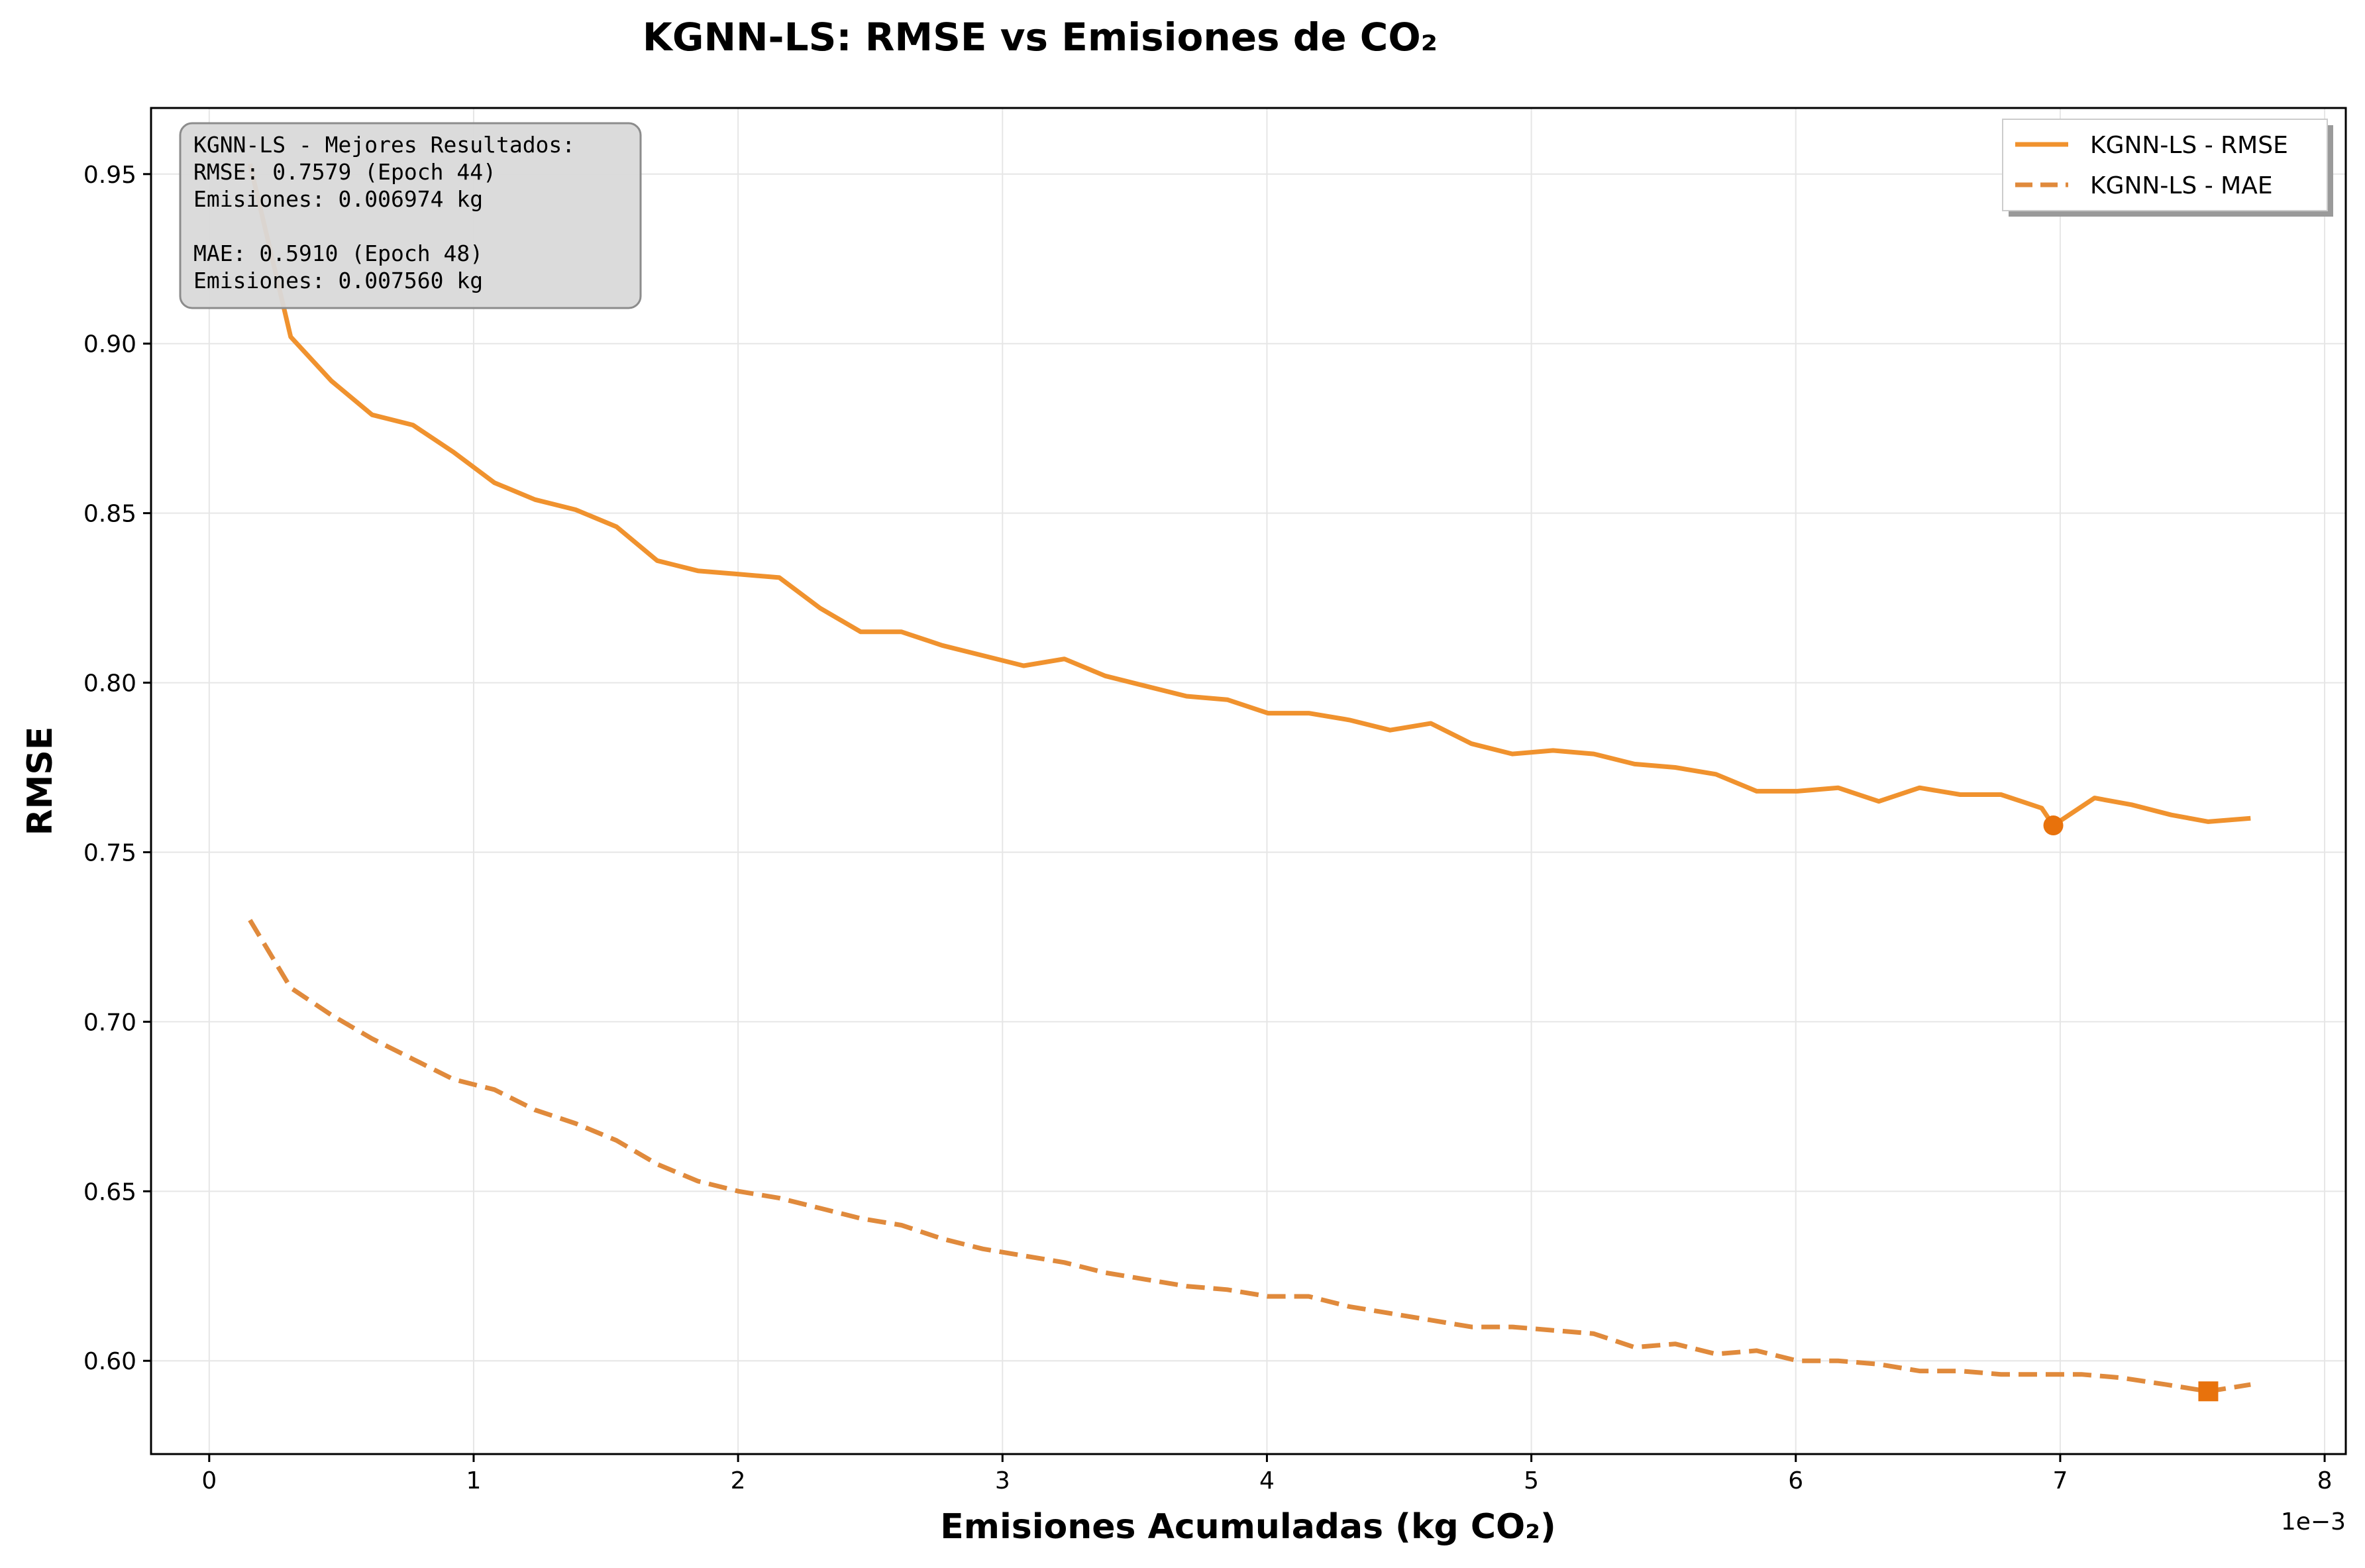 Image resolution: width=2365 pixels, height=1568 pixels. I want to click on annotation-line-1: KGNN-LS - Mejores Resultados:, so click(384, 145).